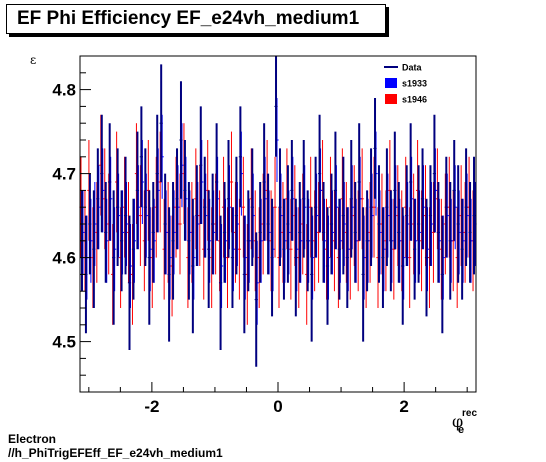  What do you see at coordinates (277, 406) in the screenshot?
I see `x-tick-label: 0` at bounding box center [277, 406].